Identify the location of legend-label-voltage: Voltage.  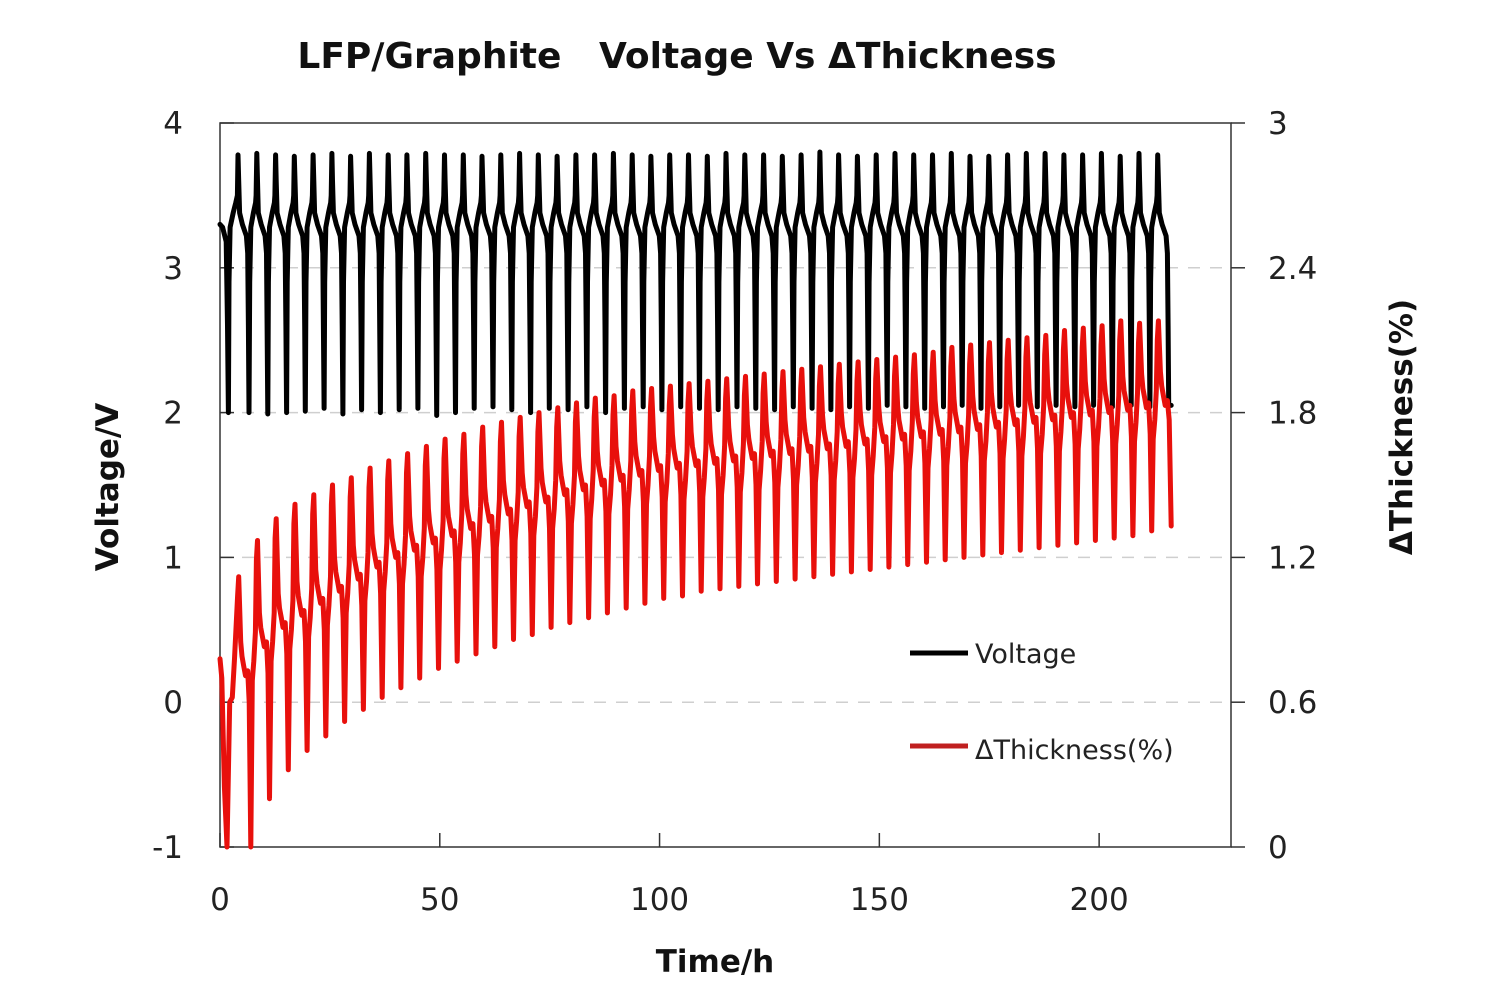
(1025, 654).